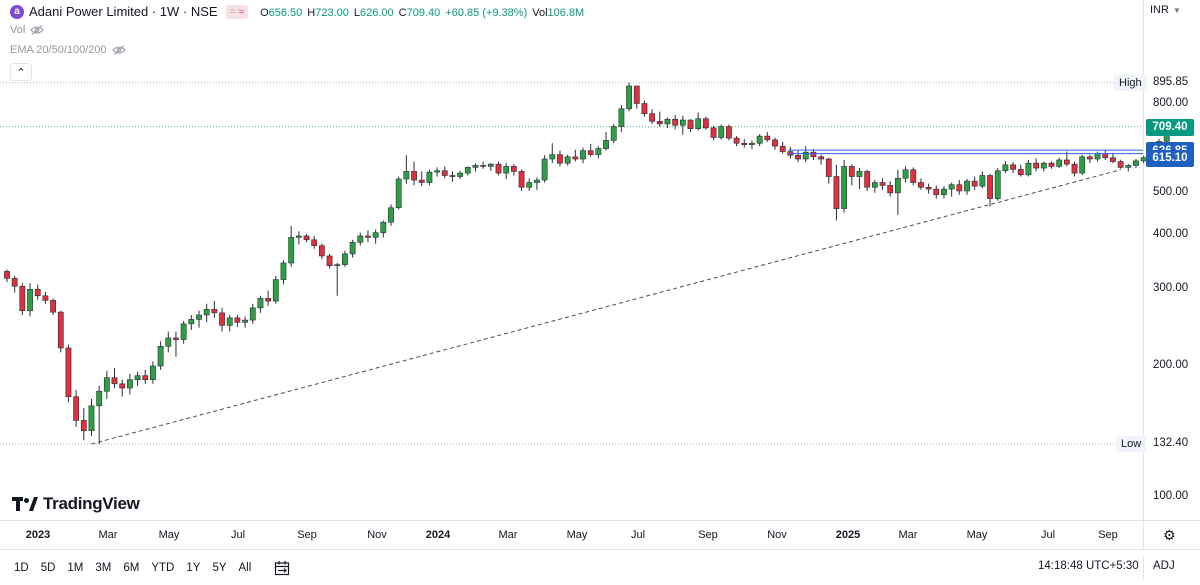 This screenshot has height=585, width=1200. I want to click on symbol-title: Adani Power Limited · 1W · NSE, so click(123, 11).